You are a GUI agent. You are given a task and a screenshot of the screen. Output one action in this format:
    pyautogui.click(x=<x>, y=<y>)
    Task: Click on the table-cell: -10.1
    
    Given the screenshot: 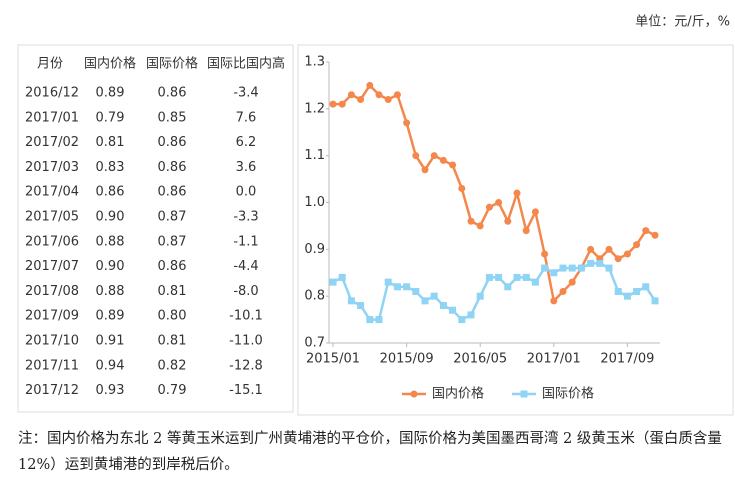 What is the action you would take?
    pyautogui.click(x=246, y=316)
    